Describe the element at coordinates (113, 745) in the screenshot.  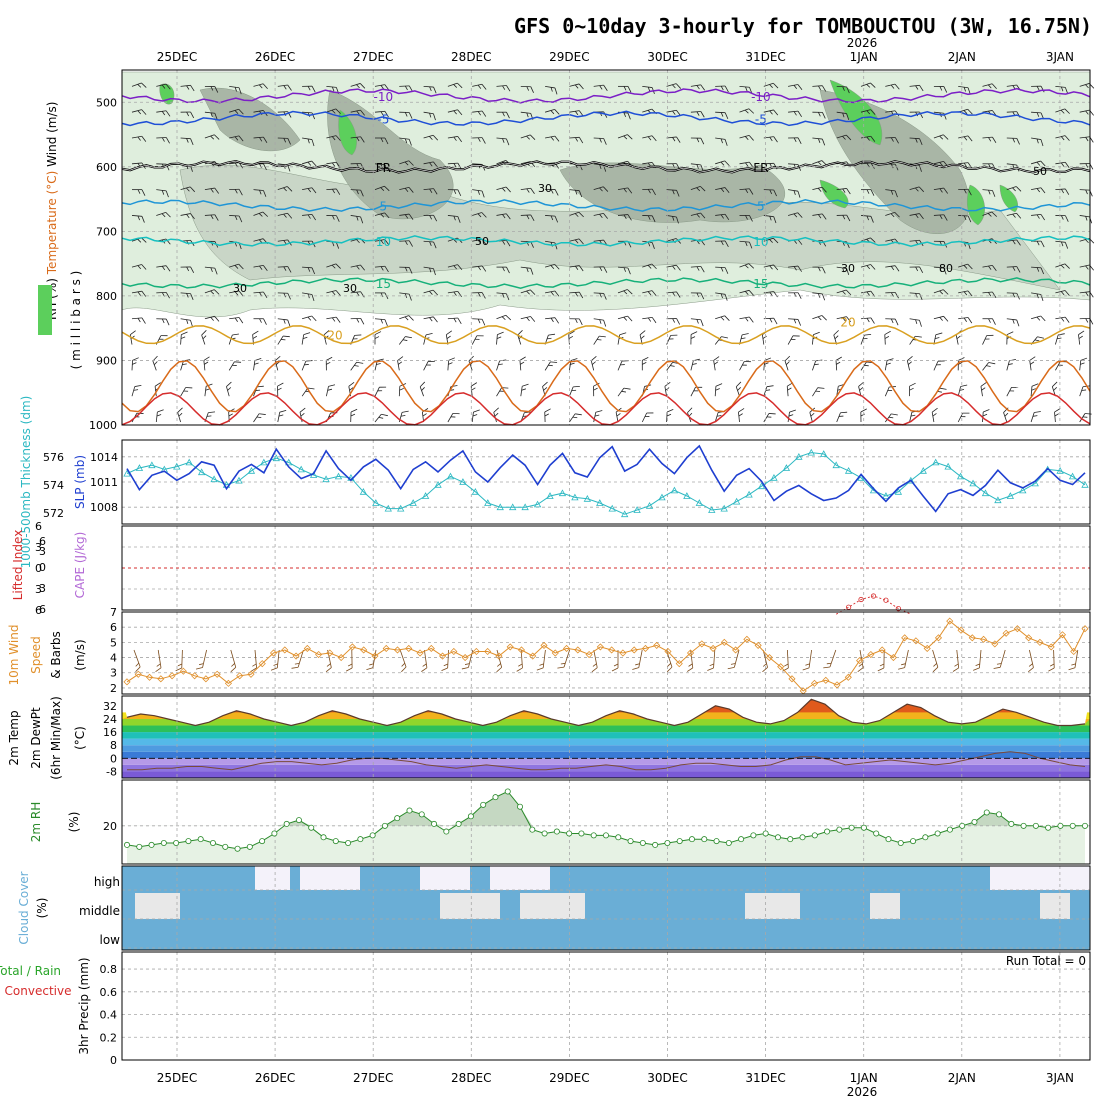
I see `y-tick-label: 8` at that location.